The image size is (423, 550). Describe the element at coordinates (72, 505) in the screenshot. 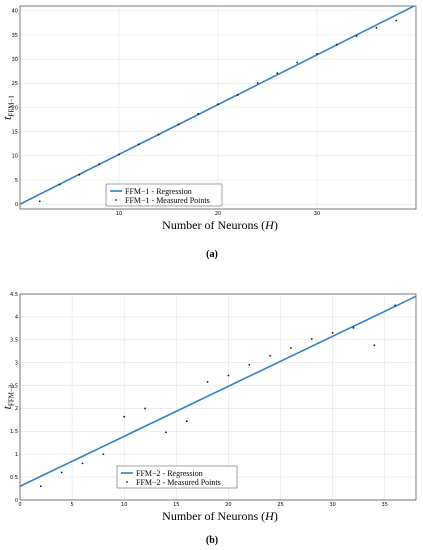

I see `x-tick-label: 5` at that location.